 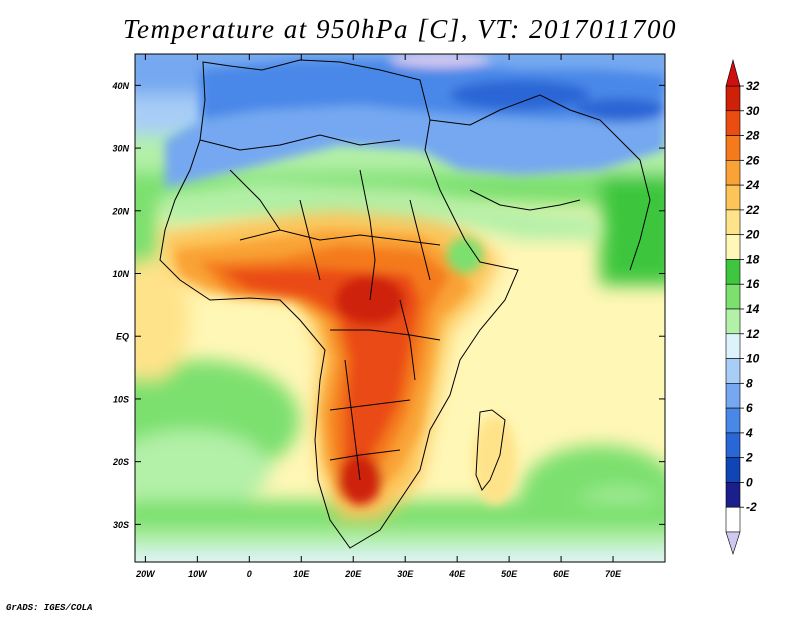 I want to click on colorbar-label: 30, so click(x=753, y=111).